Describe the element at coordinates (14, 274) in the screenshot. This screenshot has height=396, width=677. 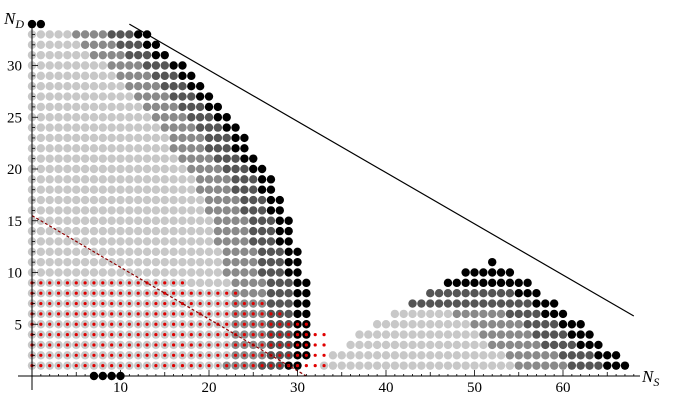
I see `y-tick-label: 10` at that location.